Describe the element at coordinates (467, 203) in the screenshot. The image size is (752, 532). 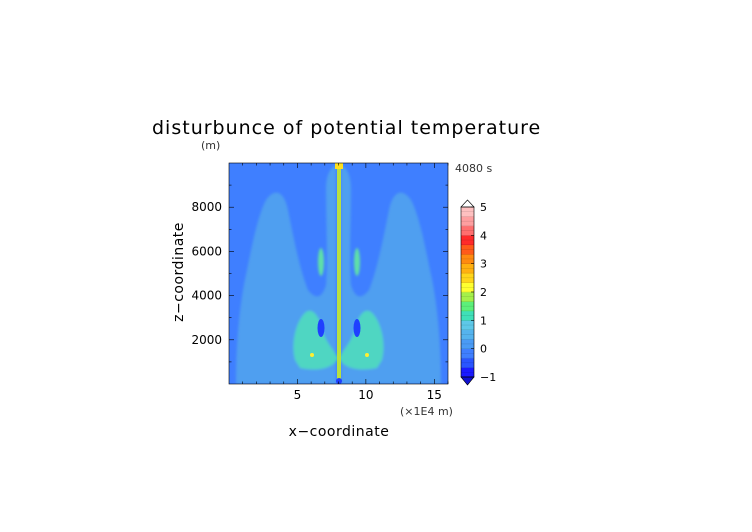
I see `colorbar-max-arrow` at that location.